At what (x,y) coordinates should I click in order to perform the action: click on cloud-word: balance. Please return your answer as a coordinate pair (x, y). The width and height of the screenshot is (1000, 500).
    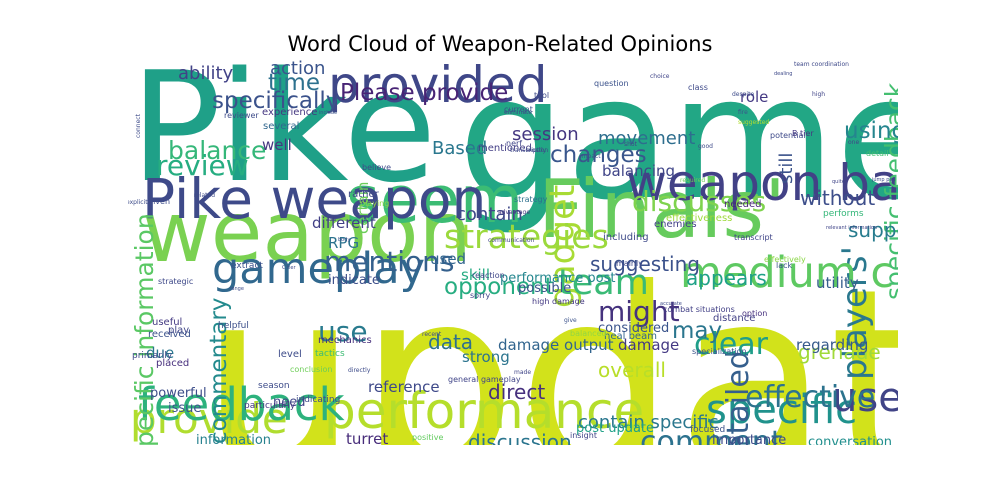
    Looking at the image, I should click on (217, 150).